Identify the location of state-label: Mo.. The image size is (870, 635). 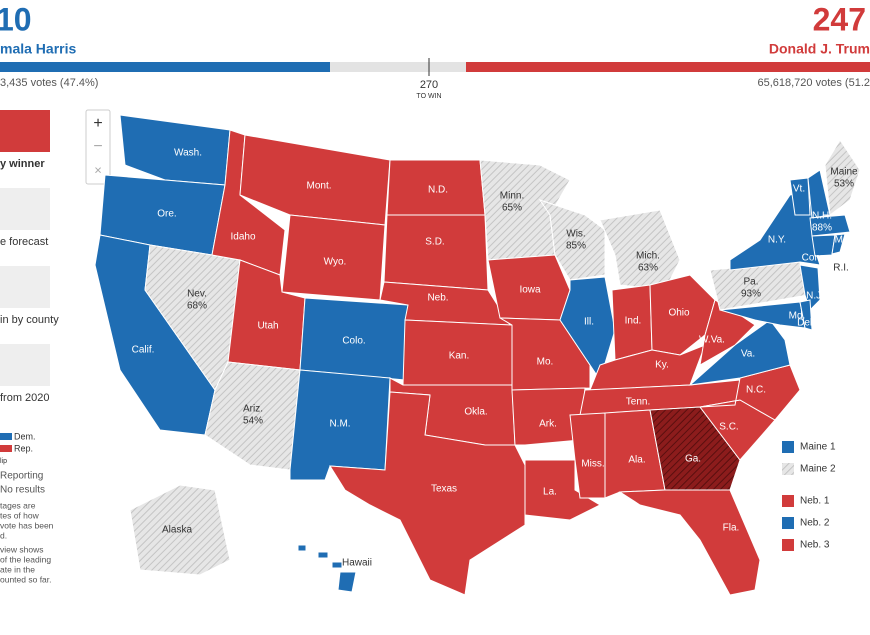
(545, 362).